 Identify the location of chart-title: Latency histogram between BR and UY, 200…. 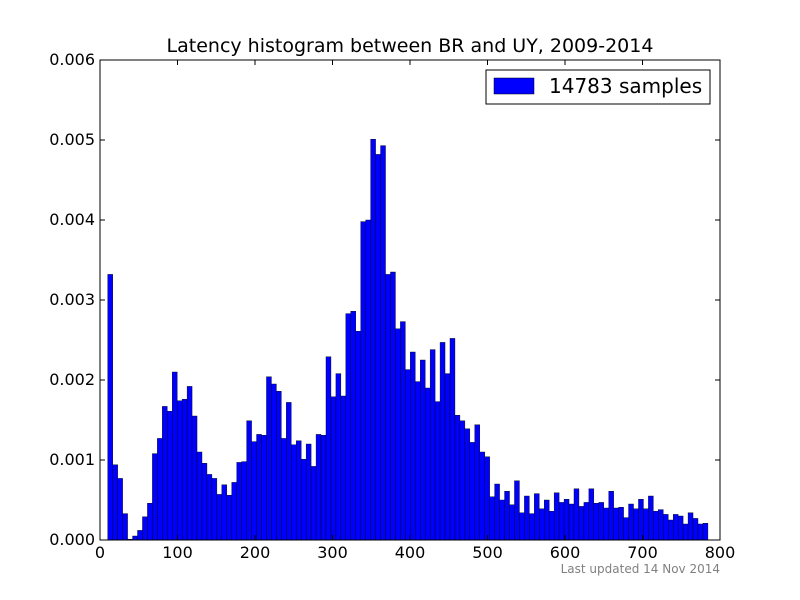
(410, 46).